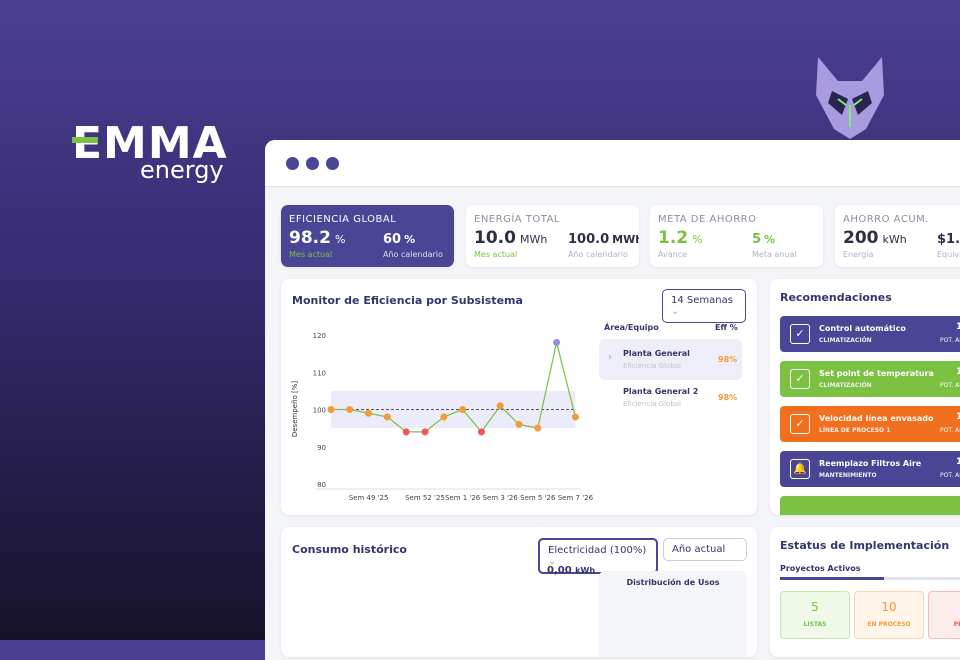 The image size is (960, 660). I want to click on kpi-sub: Meta anual, so click(774, 254).